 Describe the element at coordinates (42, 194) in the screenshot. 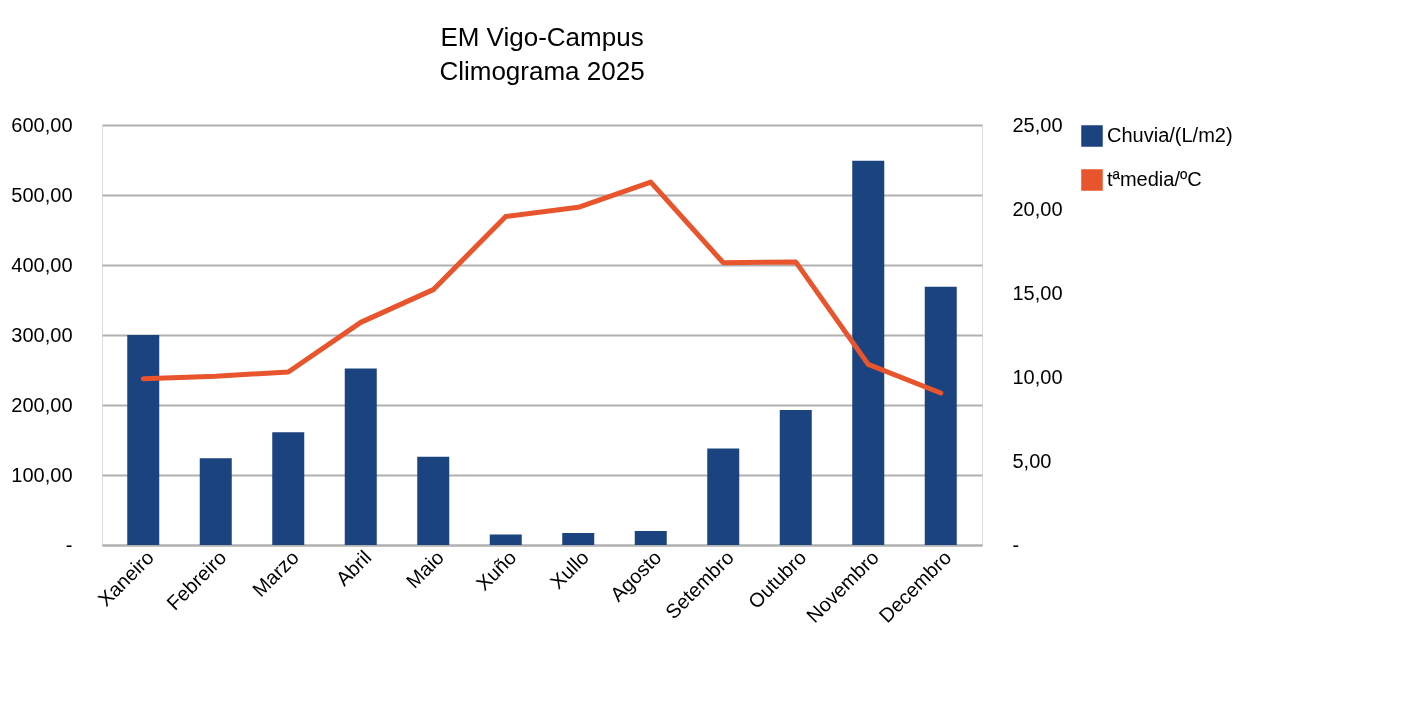

I see `y-tick-label: 500,00` at that location.